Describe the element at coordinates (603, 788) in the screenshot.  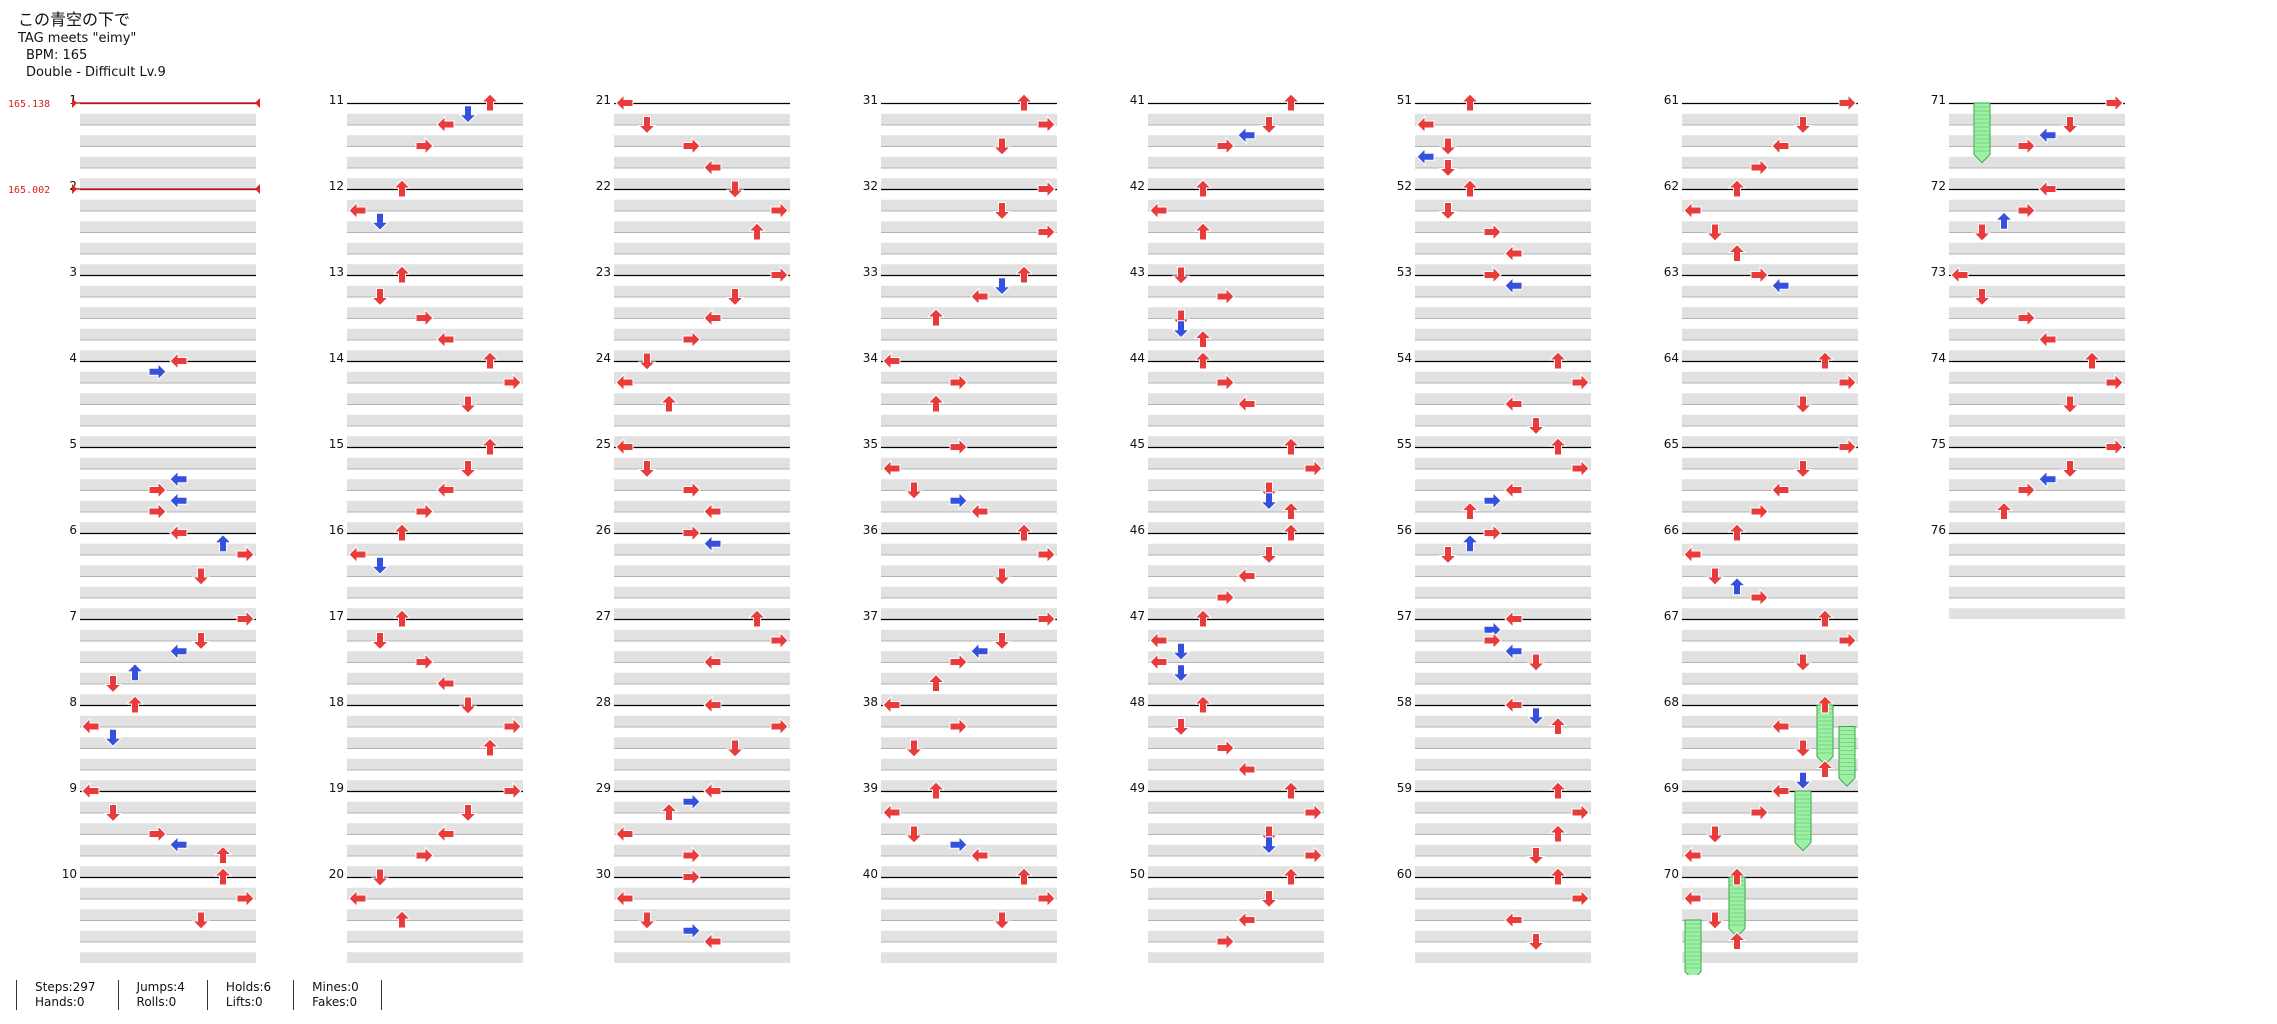
I see `measure-number: 29` at that location.